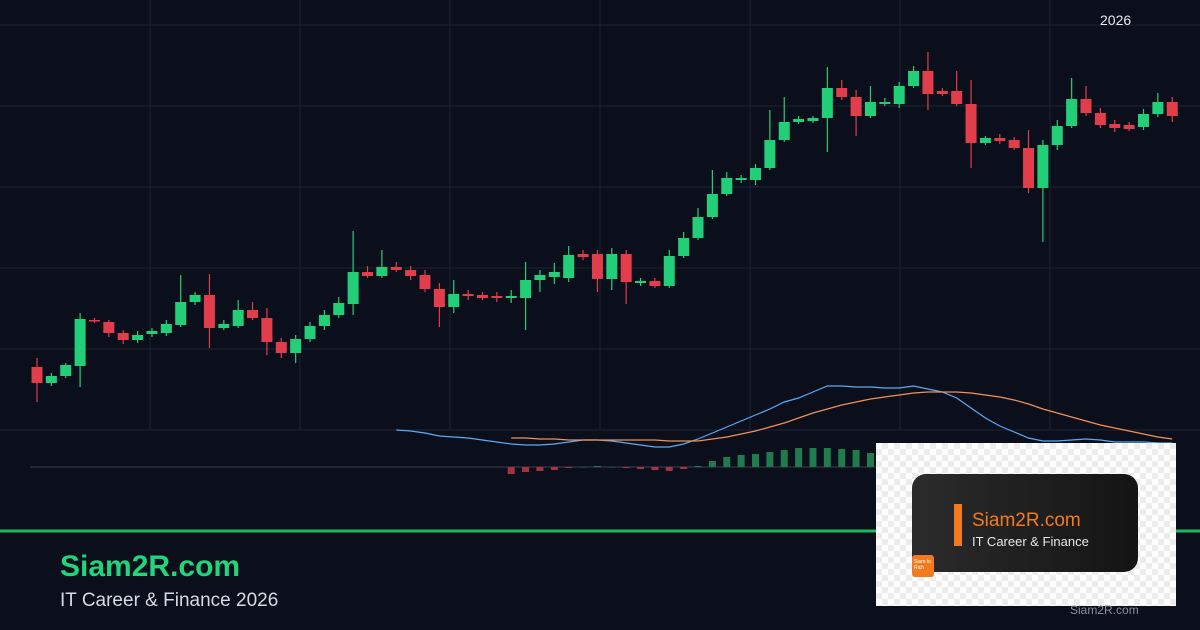 Image resolution: width=1200 pixels, height=630 pixels. What do you see at coordinates (1030, 541) in the screenshot?
I see `card-subtitle: IT Career & Finance` at bounding box center [1030, 541].